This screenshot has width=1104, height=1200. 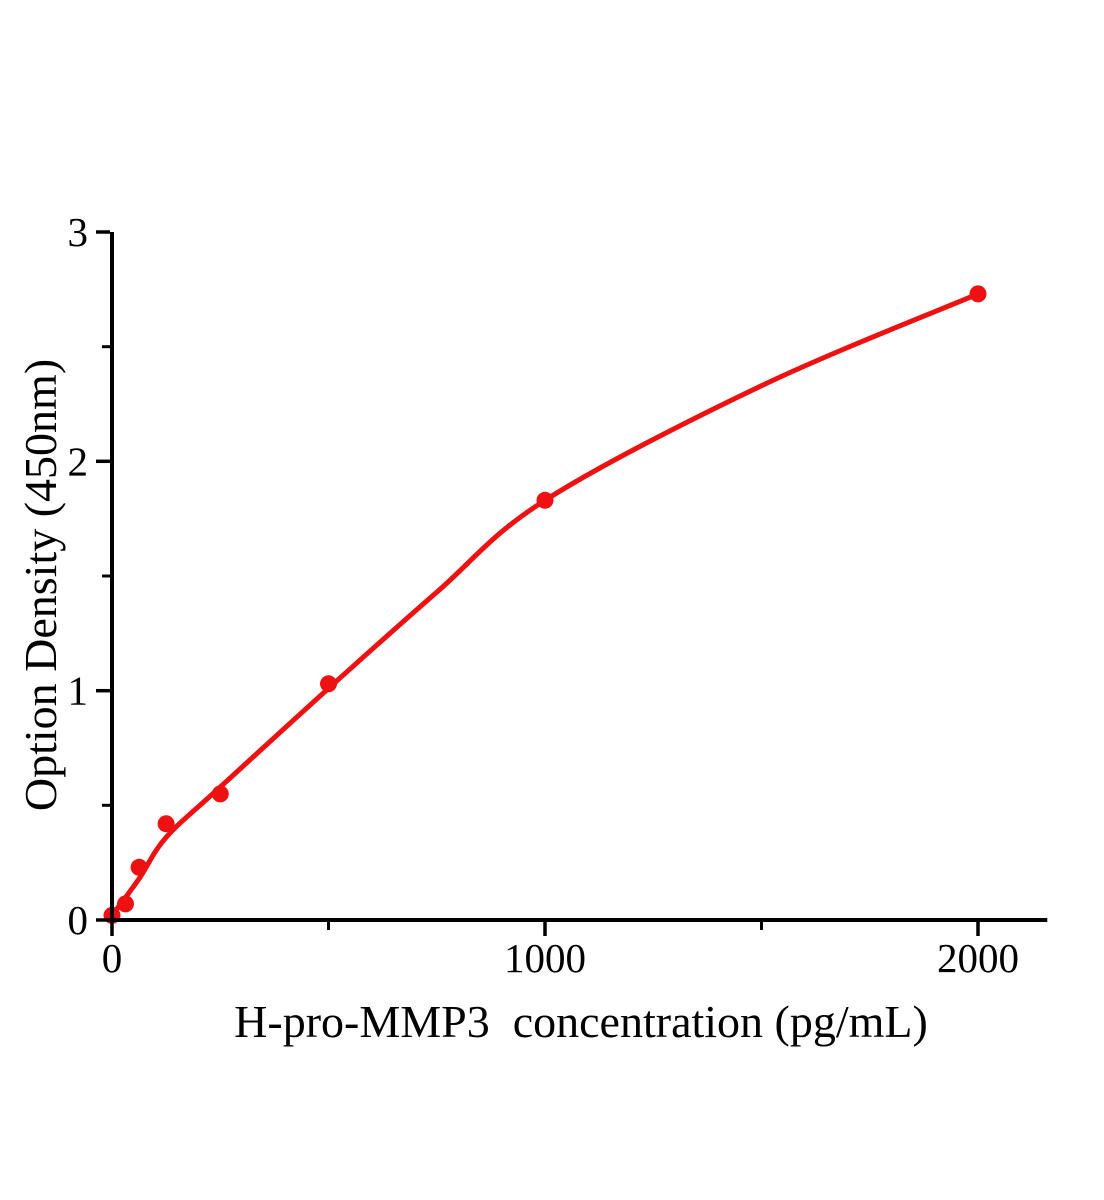 What do you see at coordinates (581, 1021) in the screenshot?
I see `x-axis-title: H-pro-MMP3 concentration (pg/mL)` at bounding box center [581, 1021].